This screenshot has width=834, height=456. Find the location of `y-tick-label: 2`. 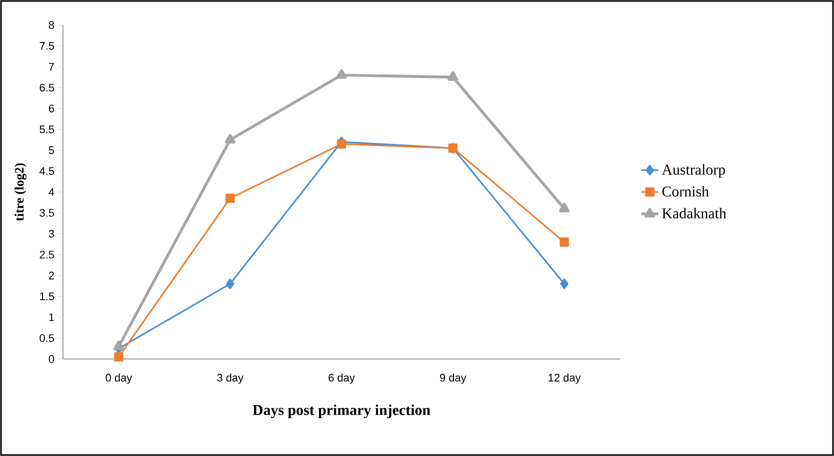

y-tick-label: 2 is located at coordinates (51, 276).